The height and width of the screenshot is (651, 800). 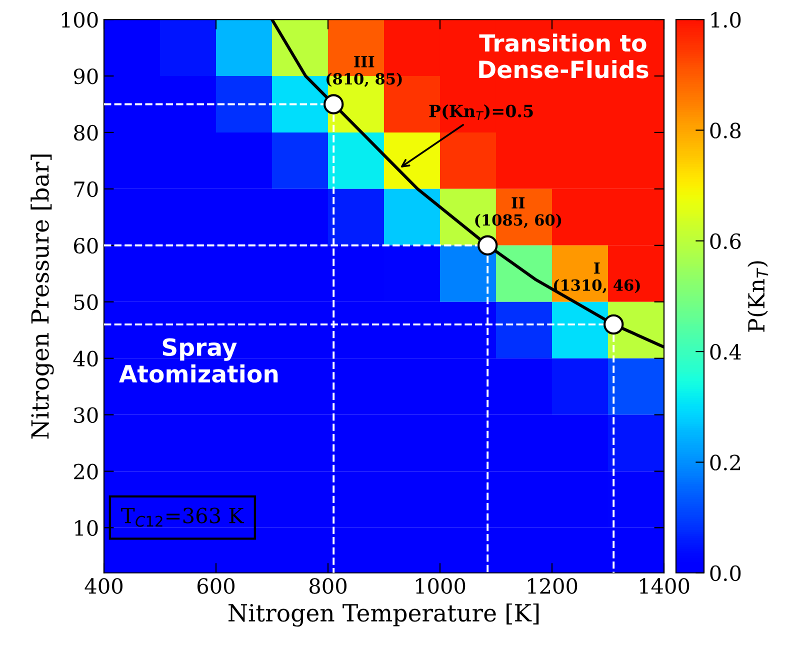 I want to click on y-tick-label: 70, so click(x=86, y=189).